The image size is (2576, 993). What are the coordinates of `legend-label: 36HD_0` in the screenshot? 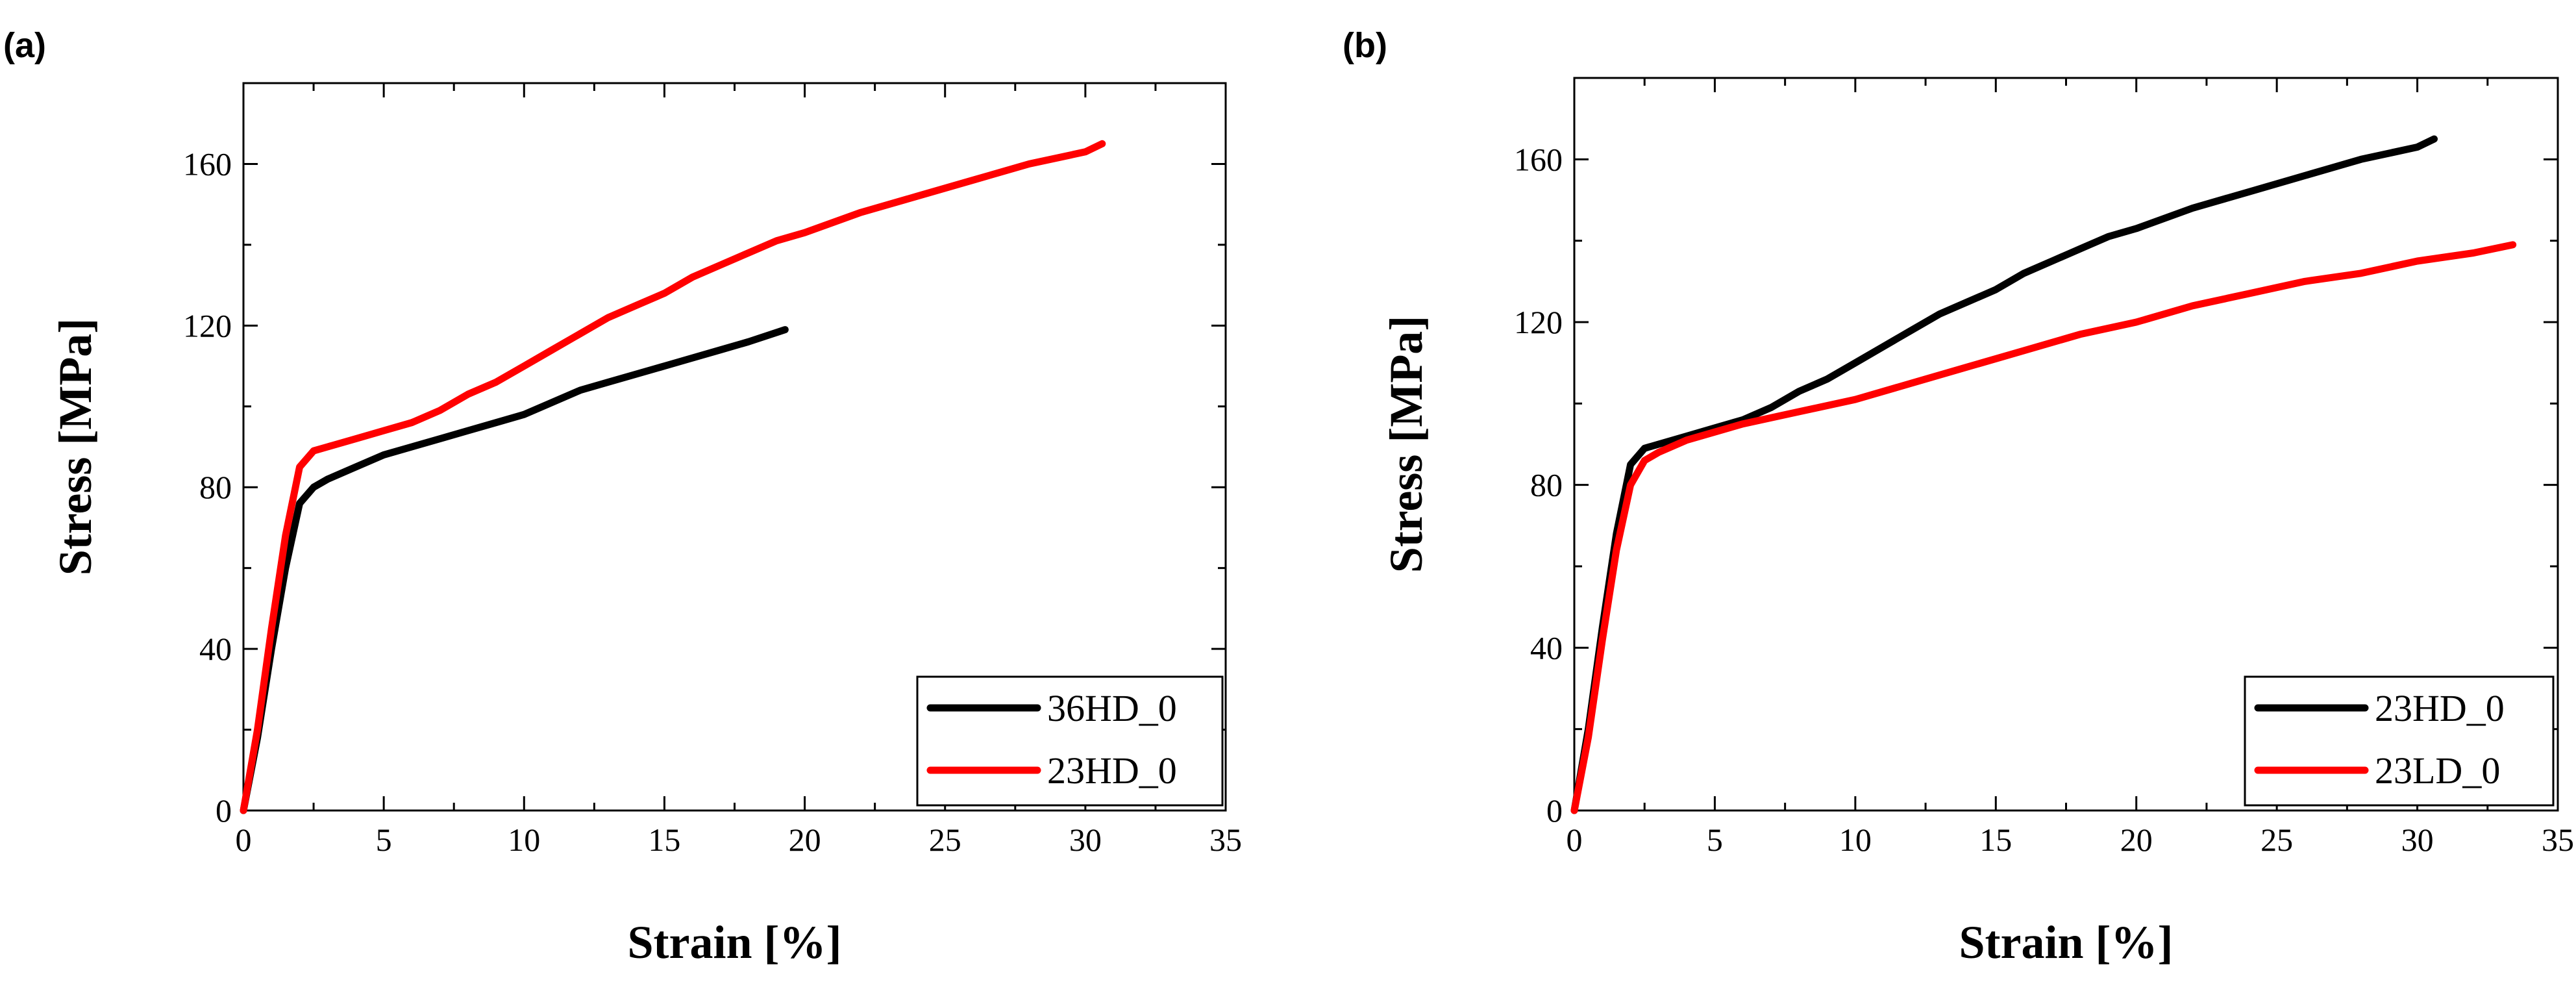 It's located at (1112, 708).